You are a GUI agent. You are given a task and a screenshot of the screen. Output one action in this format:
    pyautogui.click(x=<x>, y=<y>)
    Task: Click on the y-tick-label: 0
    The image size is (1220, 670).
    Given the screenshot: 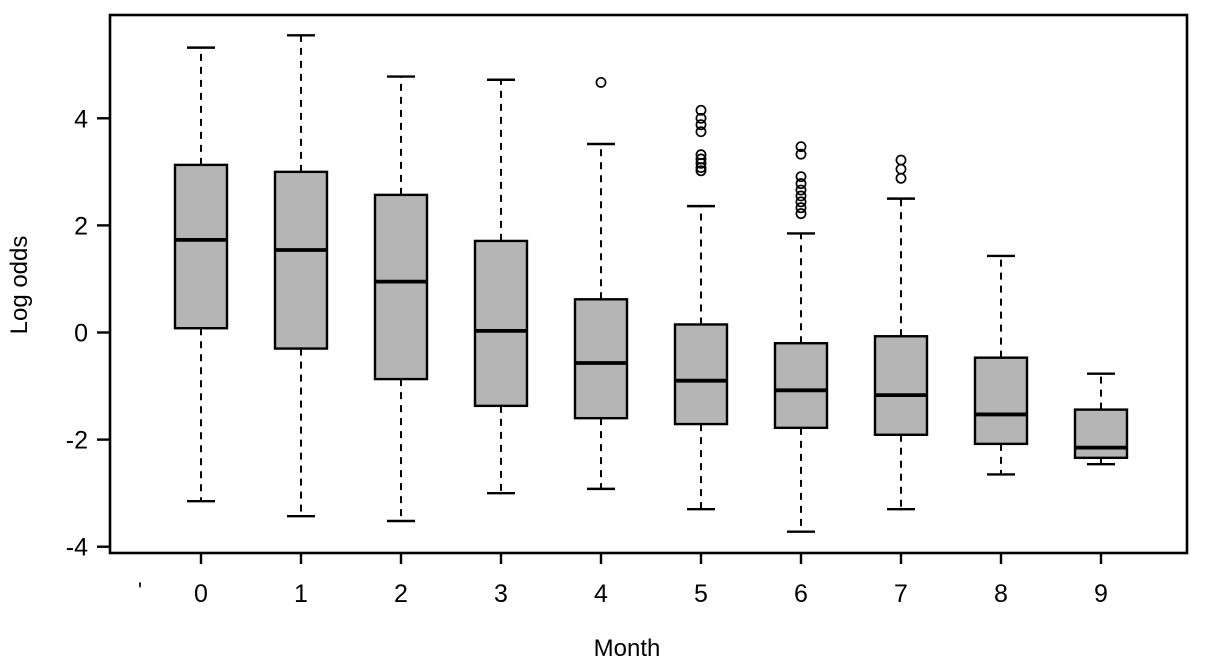 What is the action you would take?
    pyautogui.click(x=81, y=334)
    